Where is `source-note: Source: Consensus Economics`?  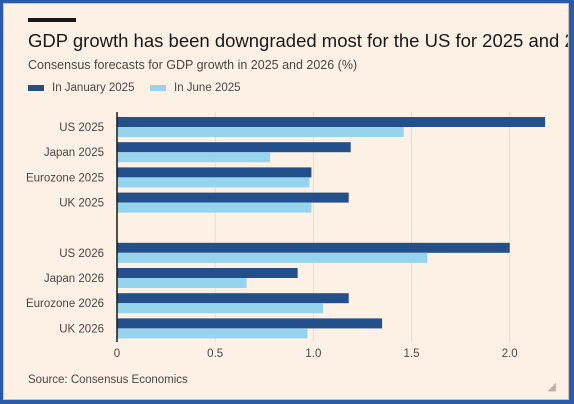
source-note: Source: Consensus Economics is located at coordinates (108, 380).